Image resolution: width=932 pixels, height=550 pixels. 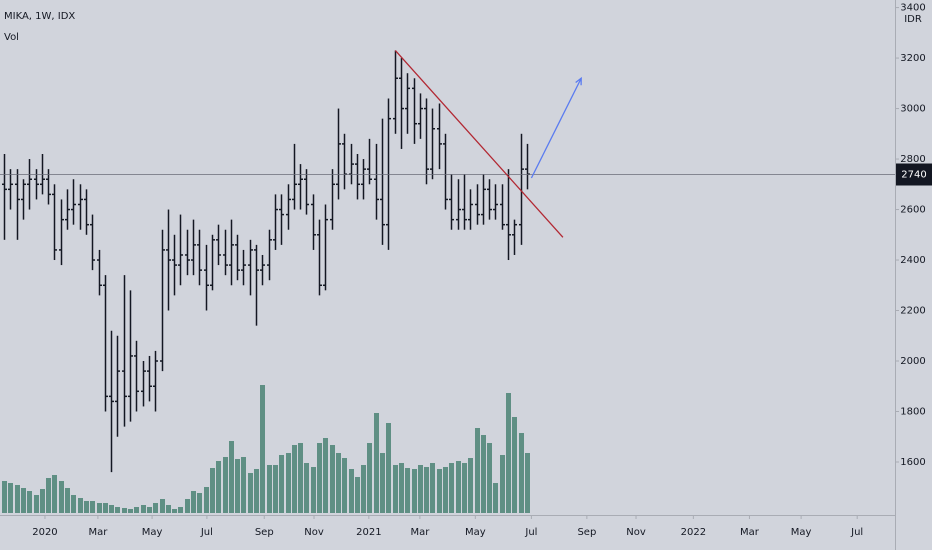 What do you see at coordinates (39, 16) in the screenshot?
I see `symbol-title: MIKA, 1W, IDX` at bounding box center [39, 16].